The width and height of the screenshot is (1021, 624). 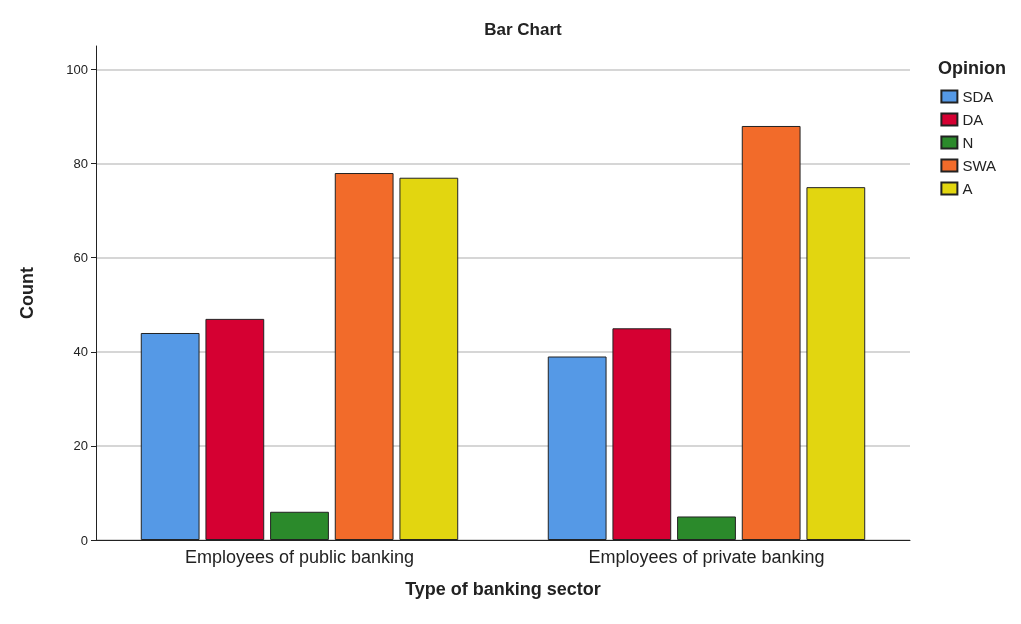 I want to click on y-tick-label: 80, so click(x=80, y=164).